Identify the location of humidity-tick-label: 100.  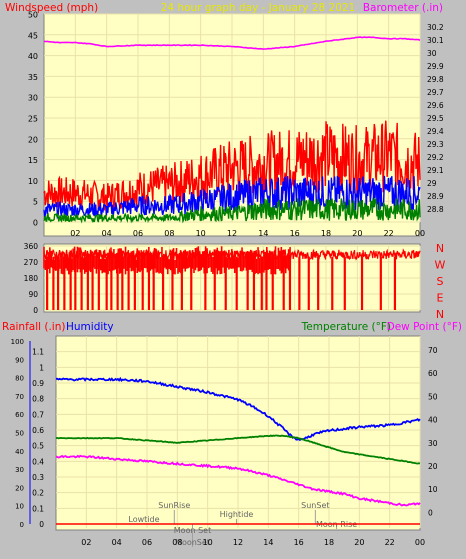
(17, 342).